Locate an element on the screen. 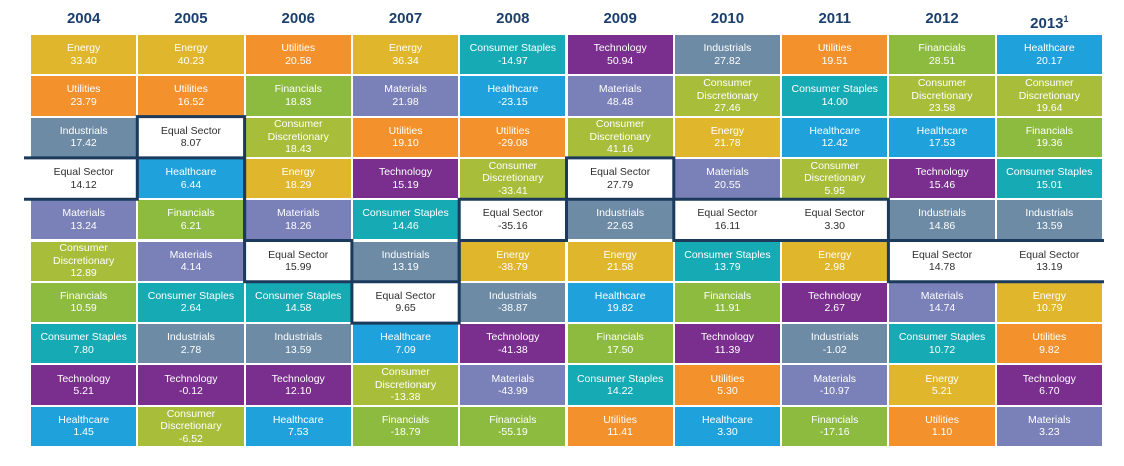  cell-2008-utilities: Utilities -29.08 is located at coordinates (513, 137).